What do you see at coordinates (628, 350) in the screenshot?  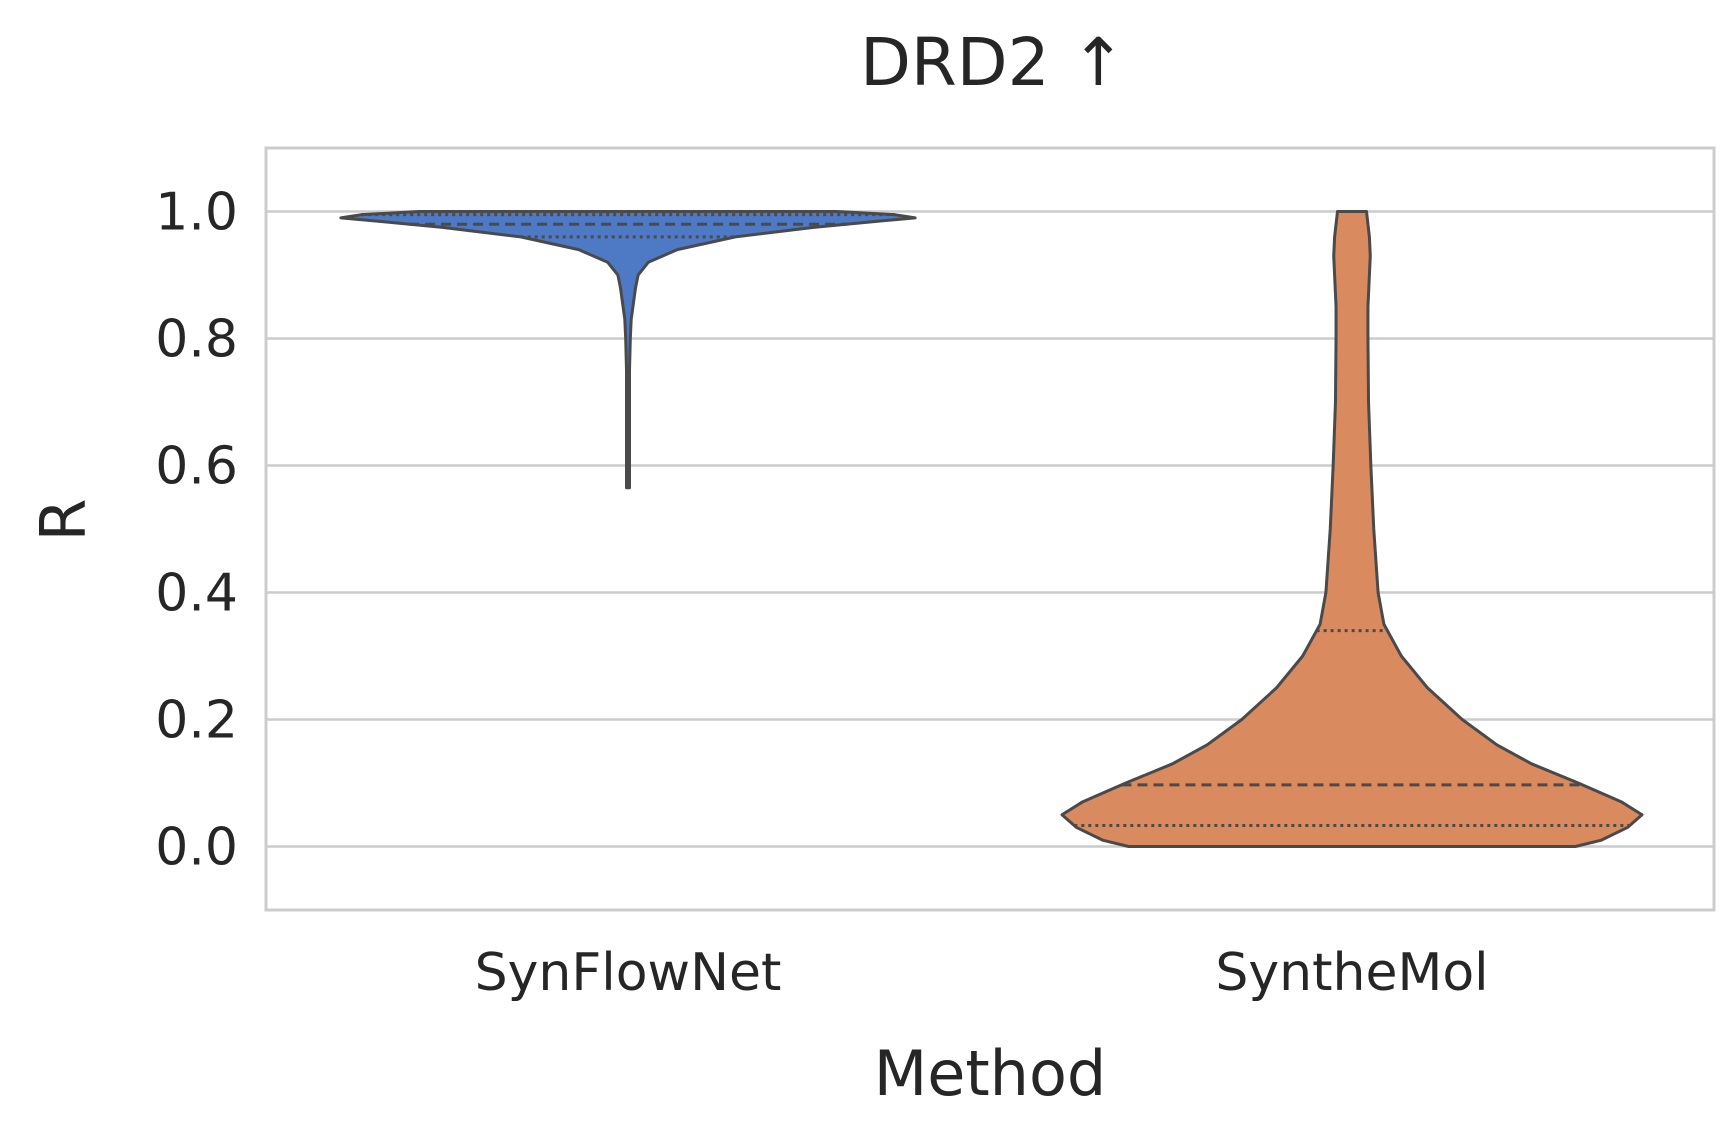 I see `violin-body-synflownet` at bounding box center [628, 350].